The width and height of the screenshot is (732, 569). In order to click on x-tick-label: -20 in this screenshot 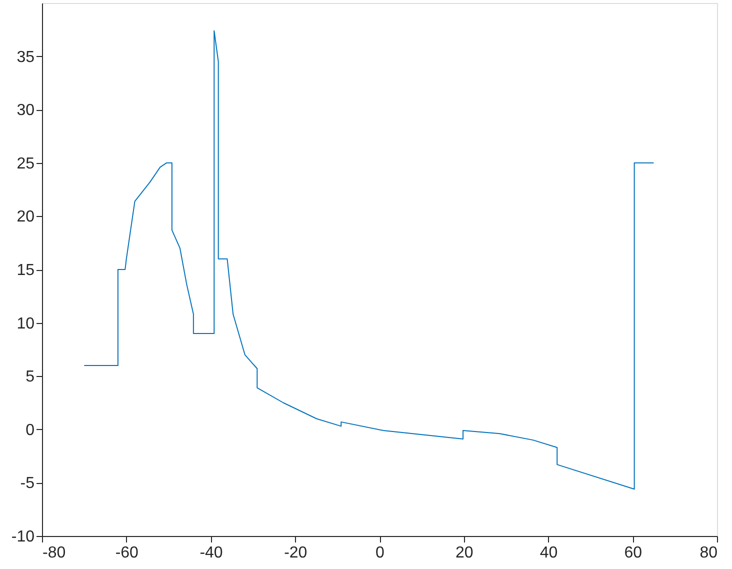, I will do `click(296, 553)`.